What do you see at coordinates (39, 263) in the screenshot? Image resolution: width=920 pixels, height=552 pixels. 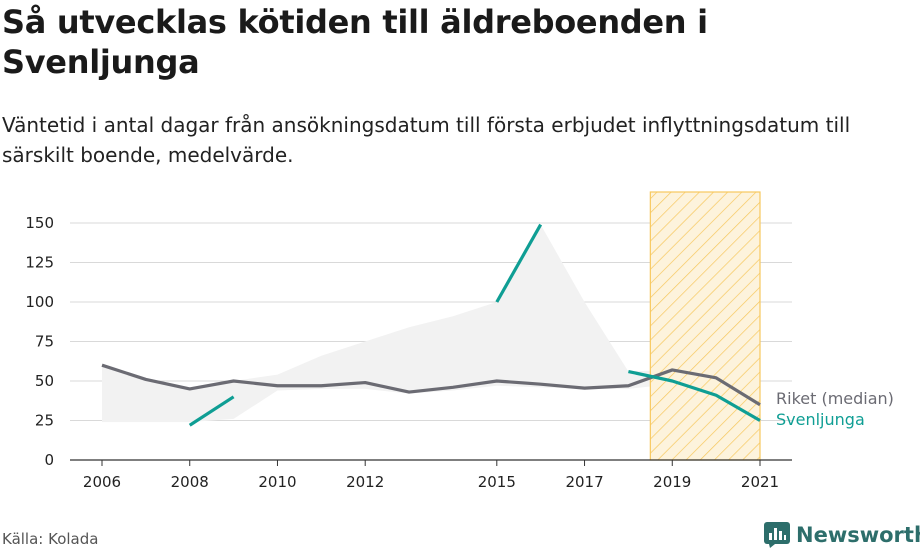 I see `y-tick-label: 125` at bounding box center [39, 263].